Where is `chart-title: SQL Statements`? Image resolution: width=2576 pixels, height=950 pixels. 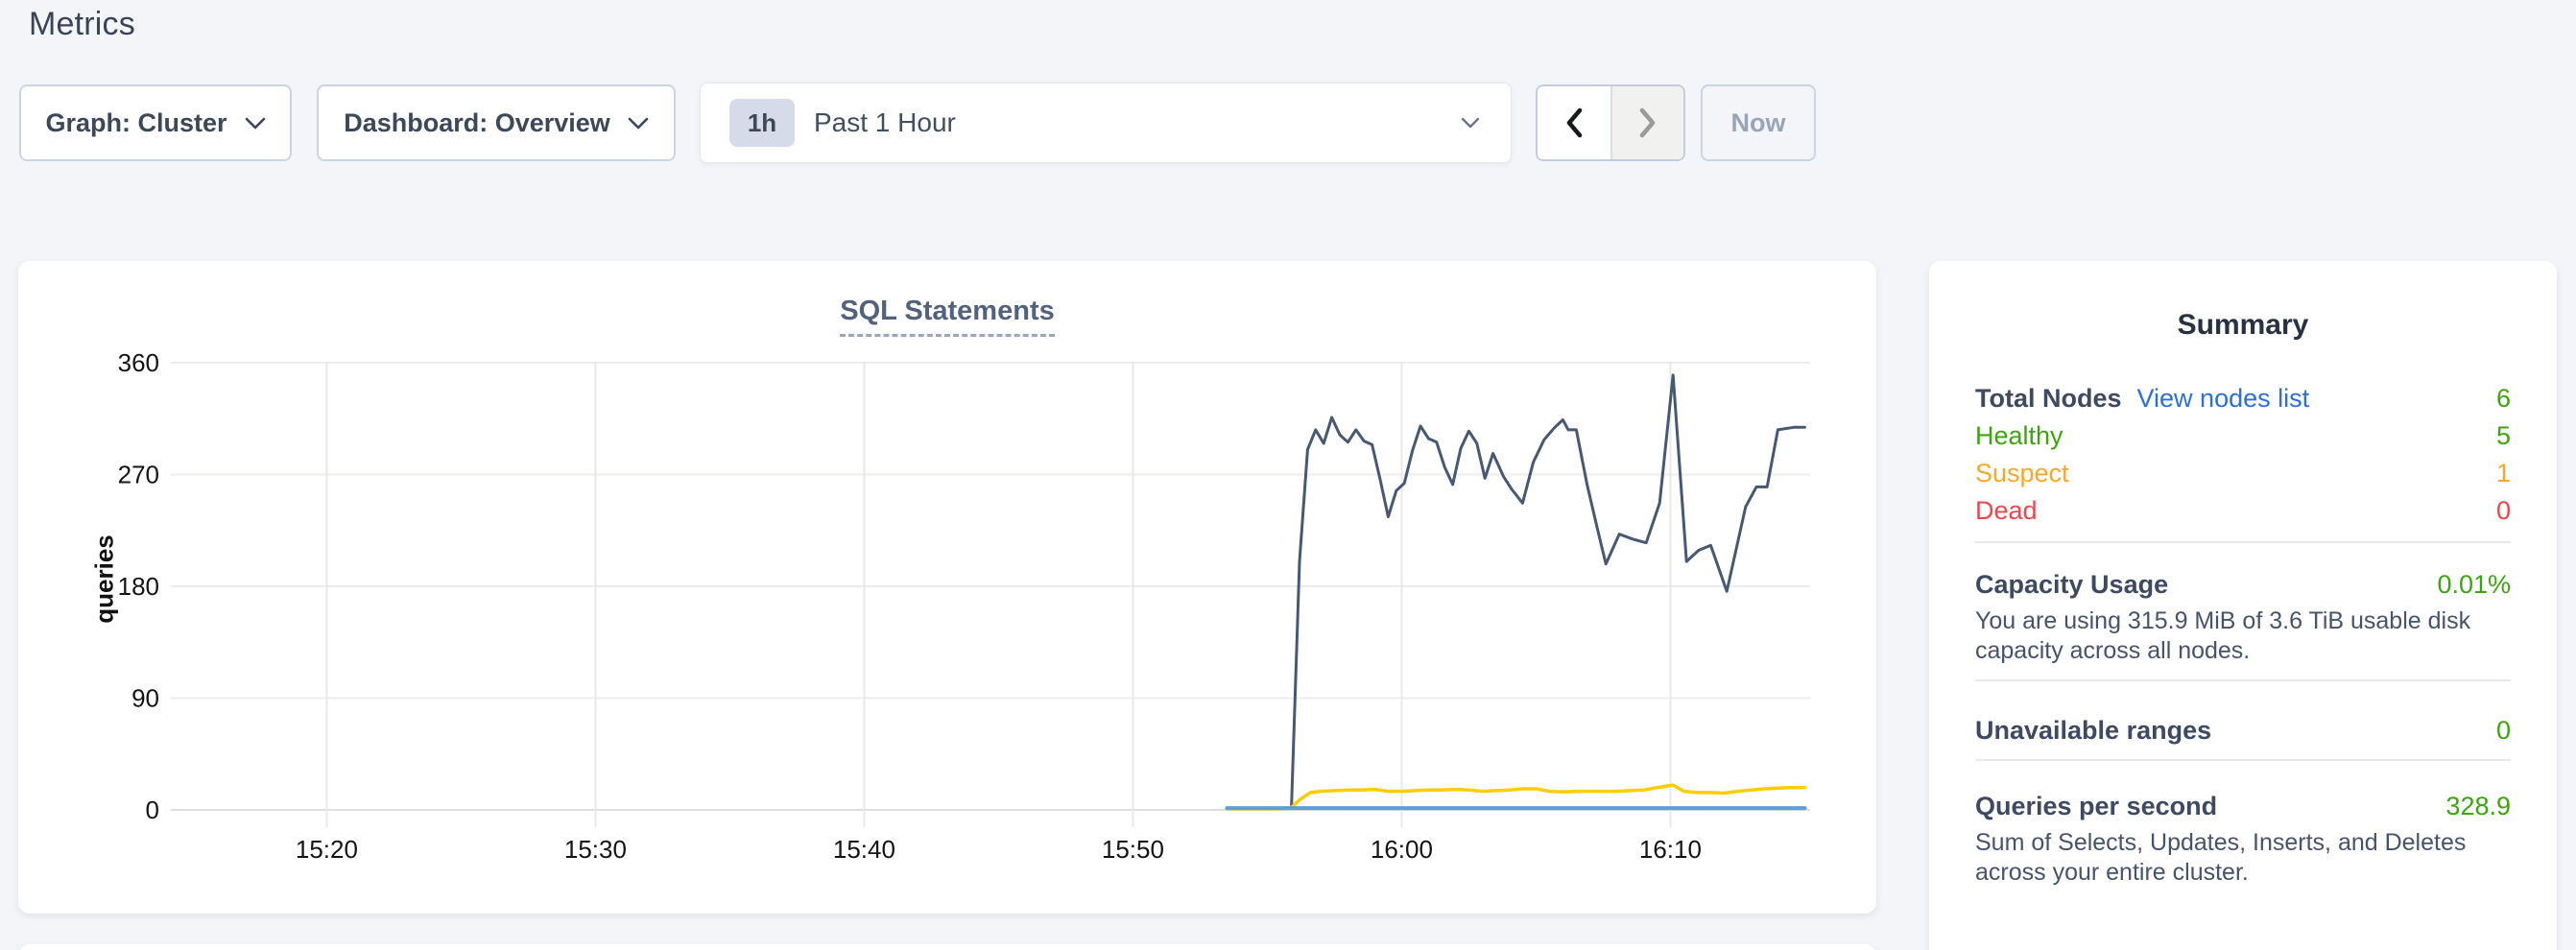
chart-title: SQL Statements is located at coordinates (947, 316).